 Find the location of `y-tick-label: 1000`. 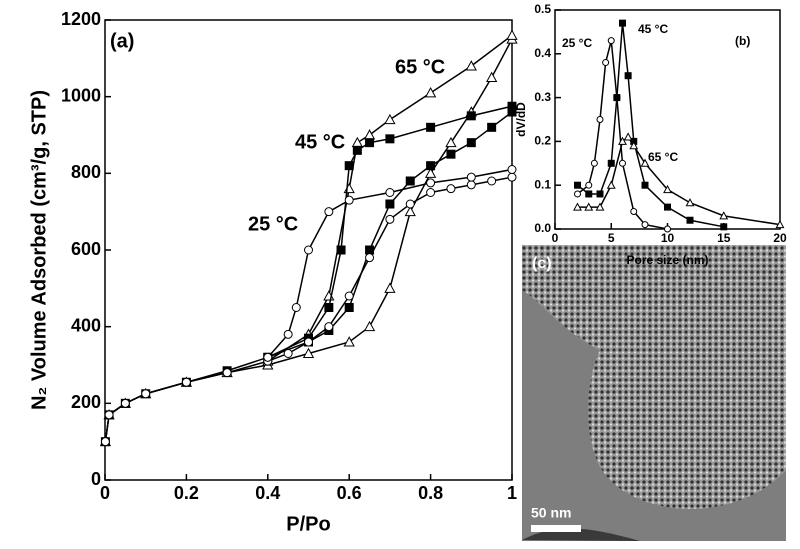

y-tick-label: 1000 is located at coordinates (81, 95).